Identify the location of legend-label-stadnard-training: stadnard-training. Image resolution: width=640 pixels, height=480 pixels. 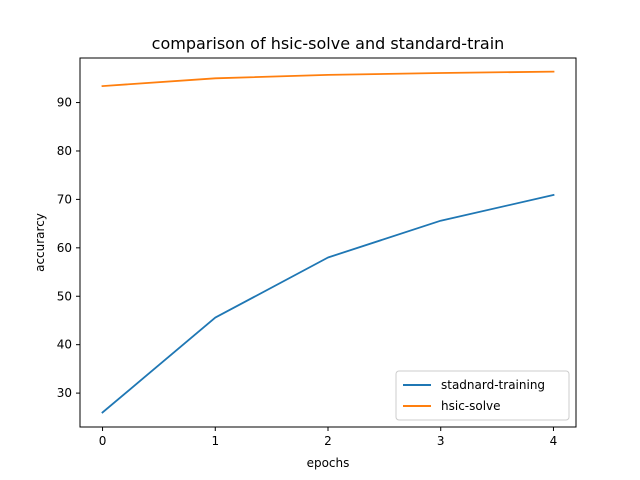
(493, 385).